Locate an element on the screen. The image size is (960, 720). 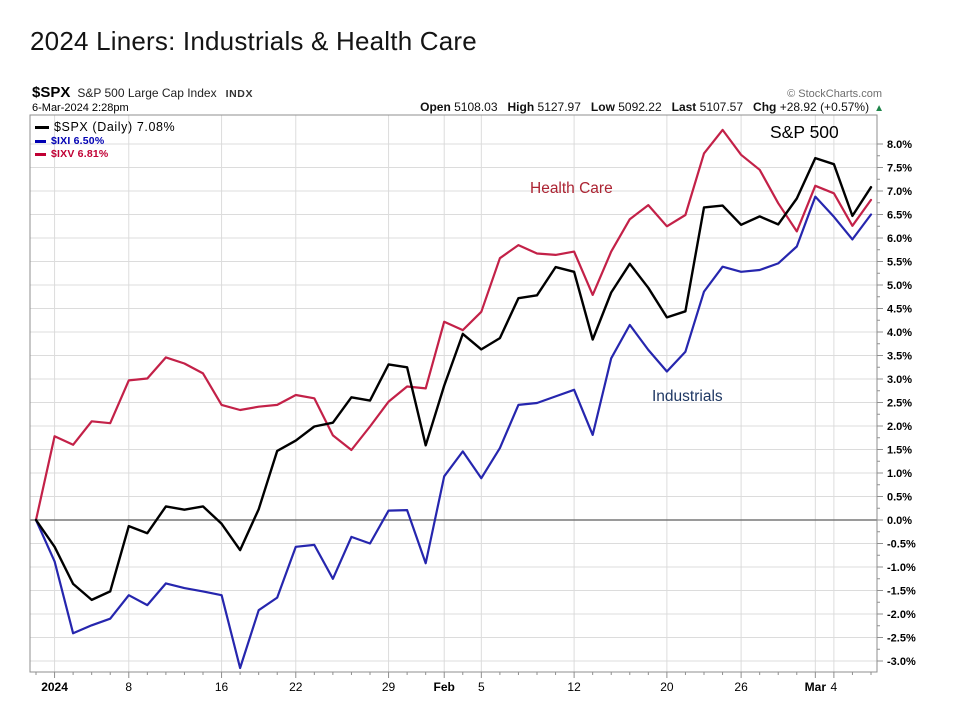
up-arrow-icon: ▲ is located at coordinates (879, 108).